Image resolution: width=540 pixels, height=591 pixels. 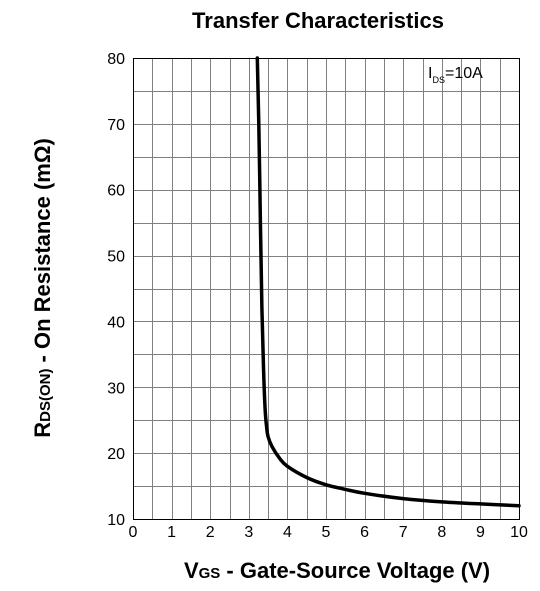 What do you see at coordinates (480, 532) in the screenshot?
I see `x-tick-label: 9` at bounding box center [480, 532].